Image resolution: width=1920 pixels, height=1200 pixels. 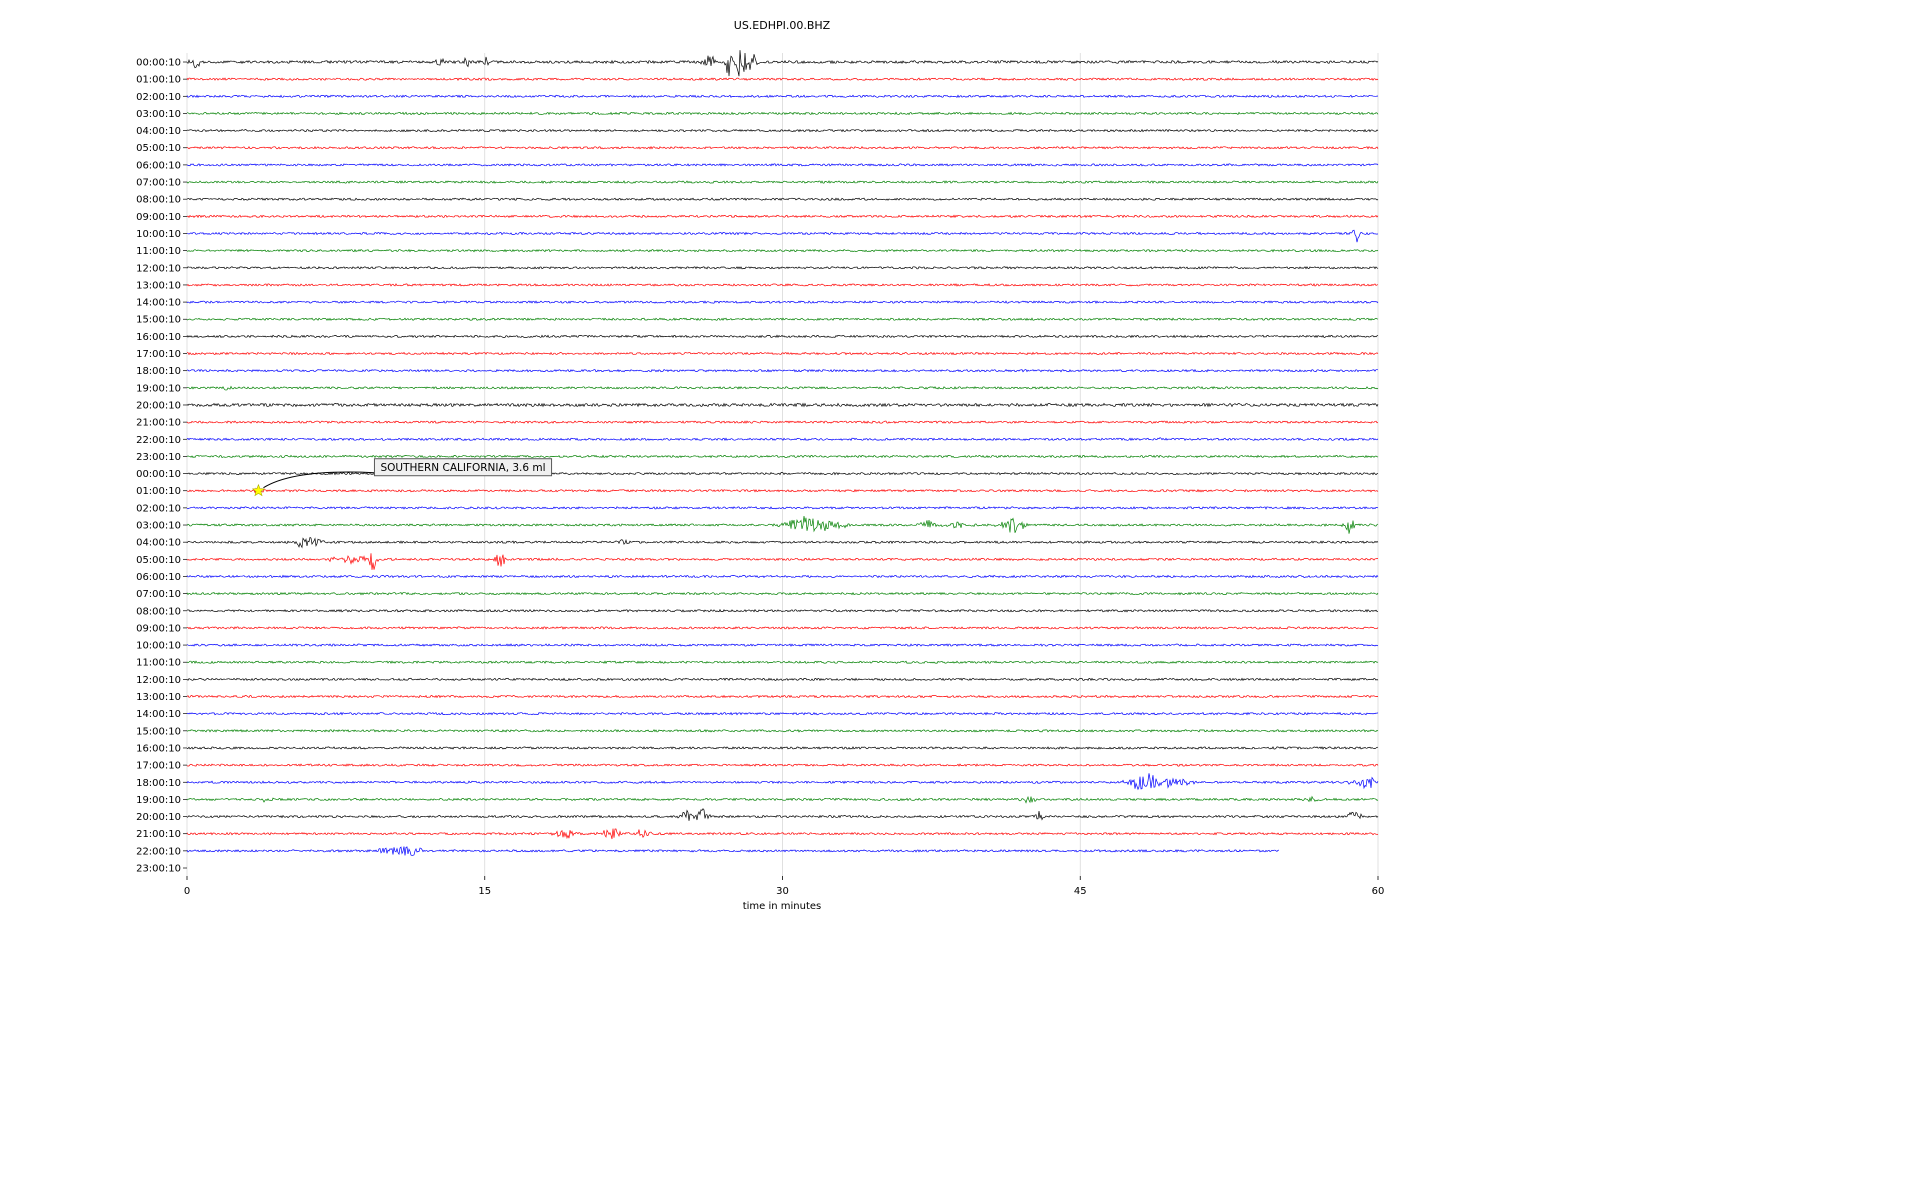 What do you see at coordinates (158, 594) in the screenshot?
I see `y-tick-label: 07:00:10` at bounding box center [158, 594].